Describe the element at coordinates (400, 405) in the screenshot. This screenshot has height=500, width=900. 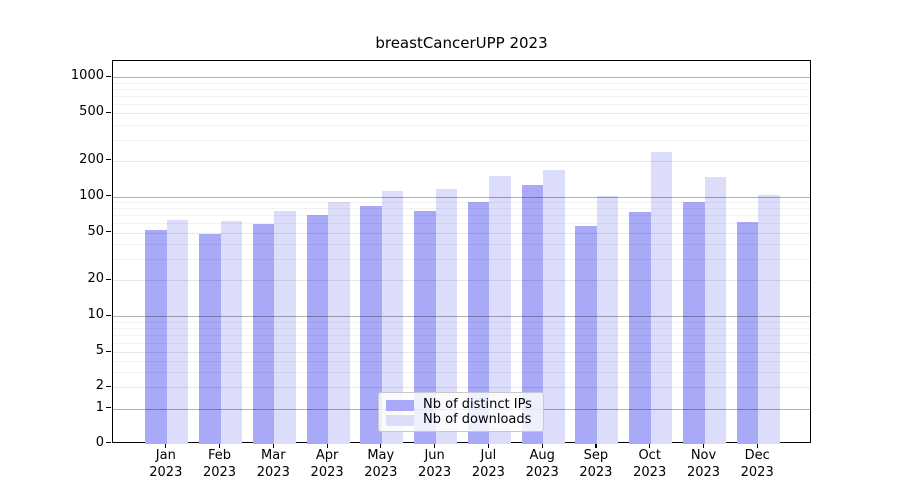
I see `legend-swatch-distinct-ips` at that location.